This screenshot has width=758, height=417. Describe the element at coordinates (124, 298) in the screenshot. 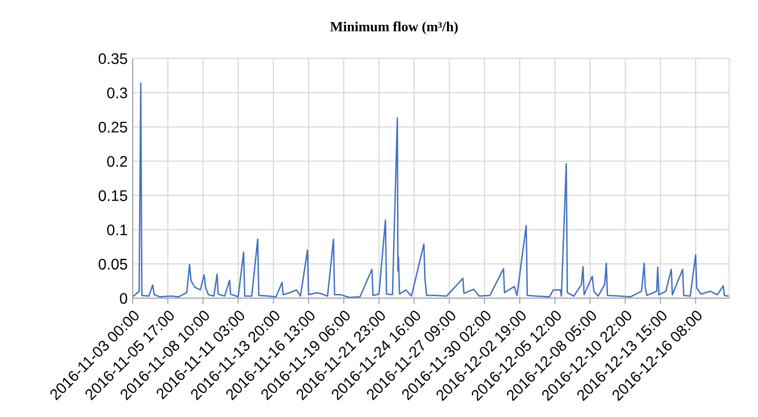

I see `y-tick-label: 0` at that location.